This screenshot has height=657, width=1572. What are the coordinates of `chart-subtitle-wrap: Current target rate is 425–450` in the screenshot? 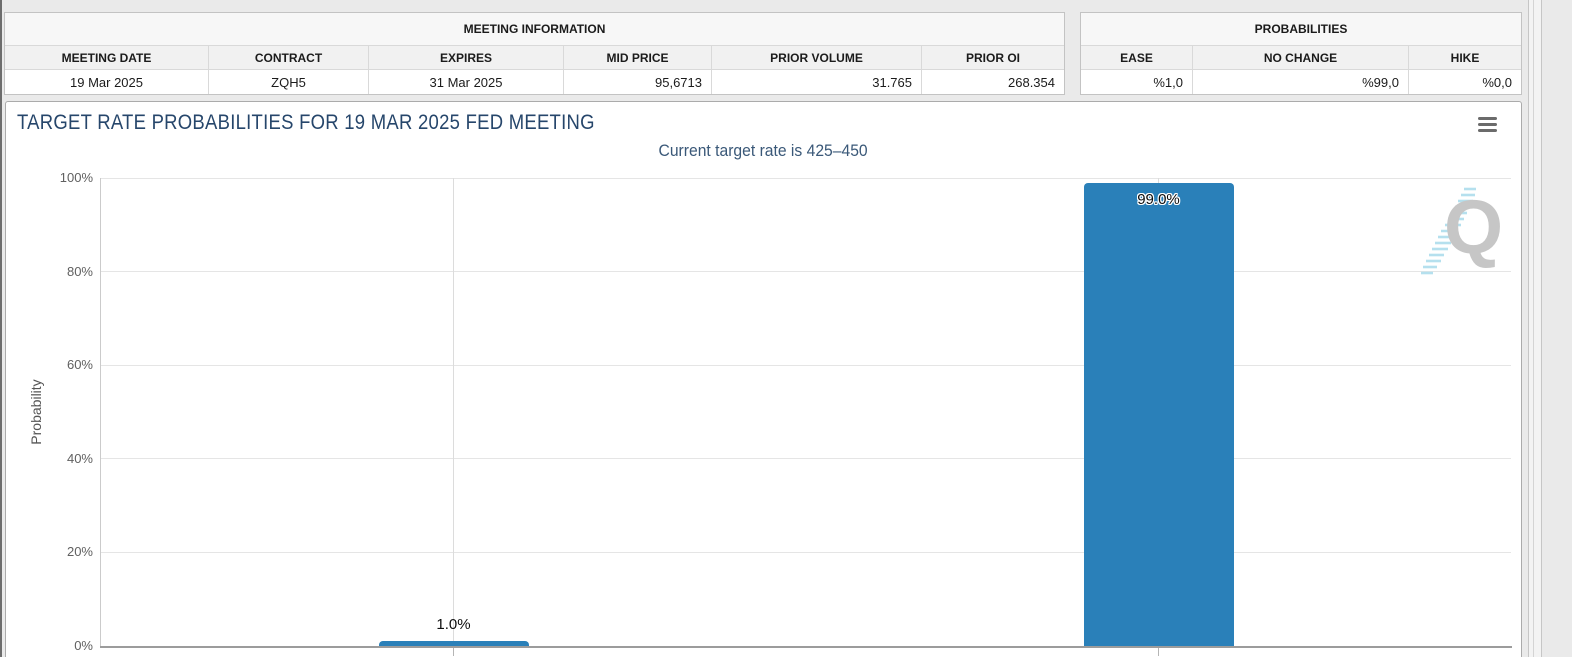 It's located at (763, 151).